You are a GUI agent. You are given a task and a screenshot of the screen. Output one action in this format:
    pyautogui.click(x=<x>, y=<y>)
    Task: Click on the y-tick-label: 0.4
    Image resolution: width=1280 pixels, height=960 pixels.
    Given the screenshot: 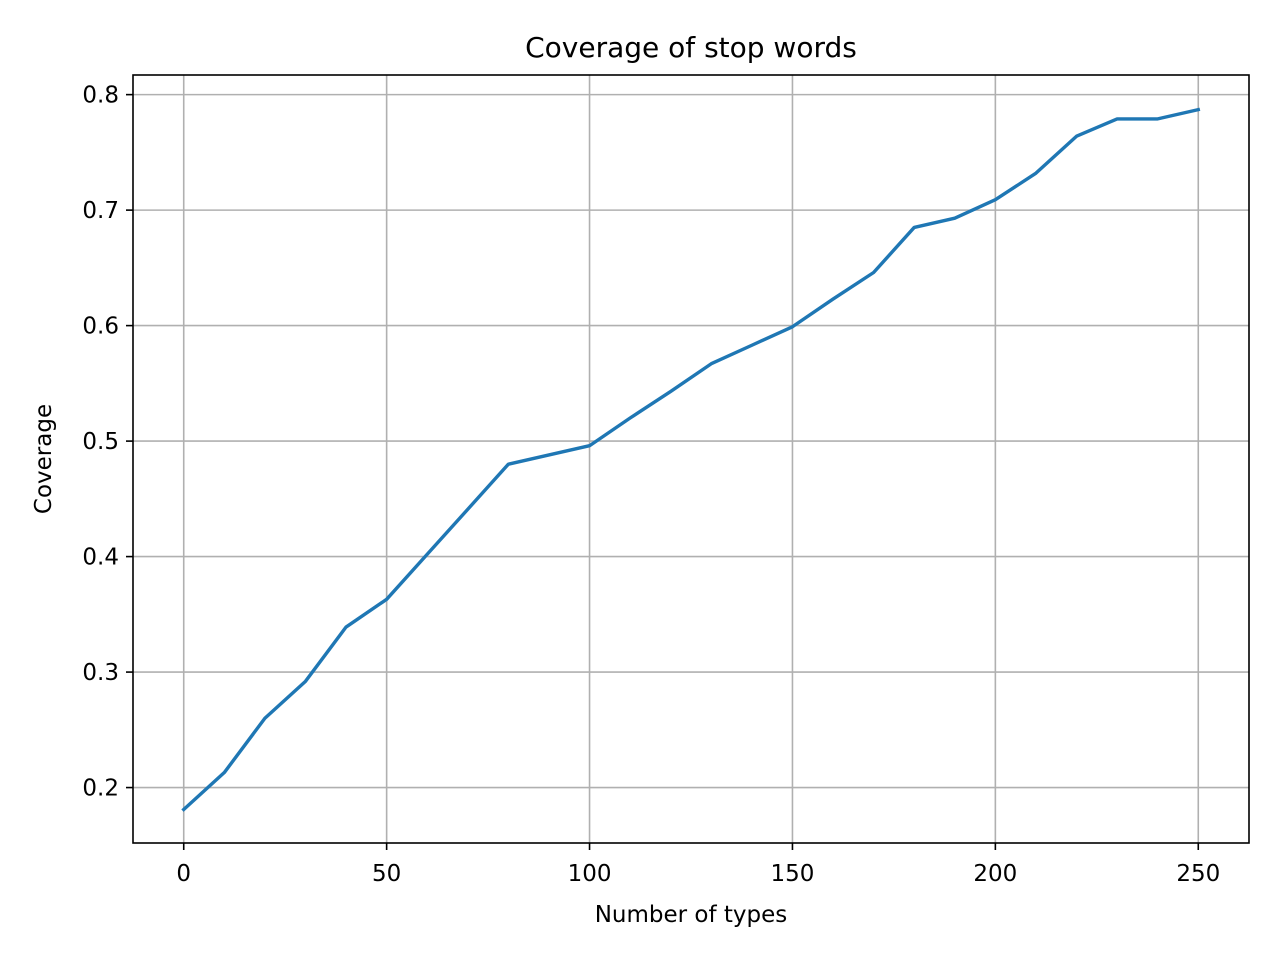 What is the action you would take?
    pyautogui.click(x=100, y=558)
    